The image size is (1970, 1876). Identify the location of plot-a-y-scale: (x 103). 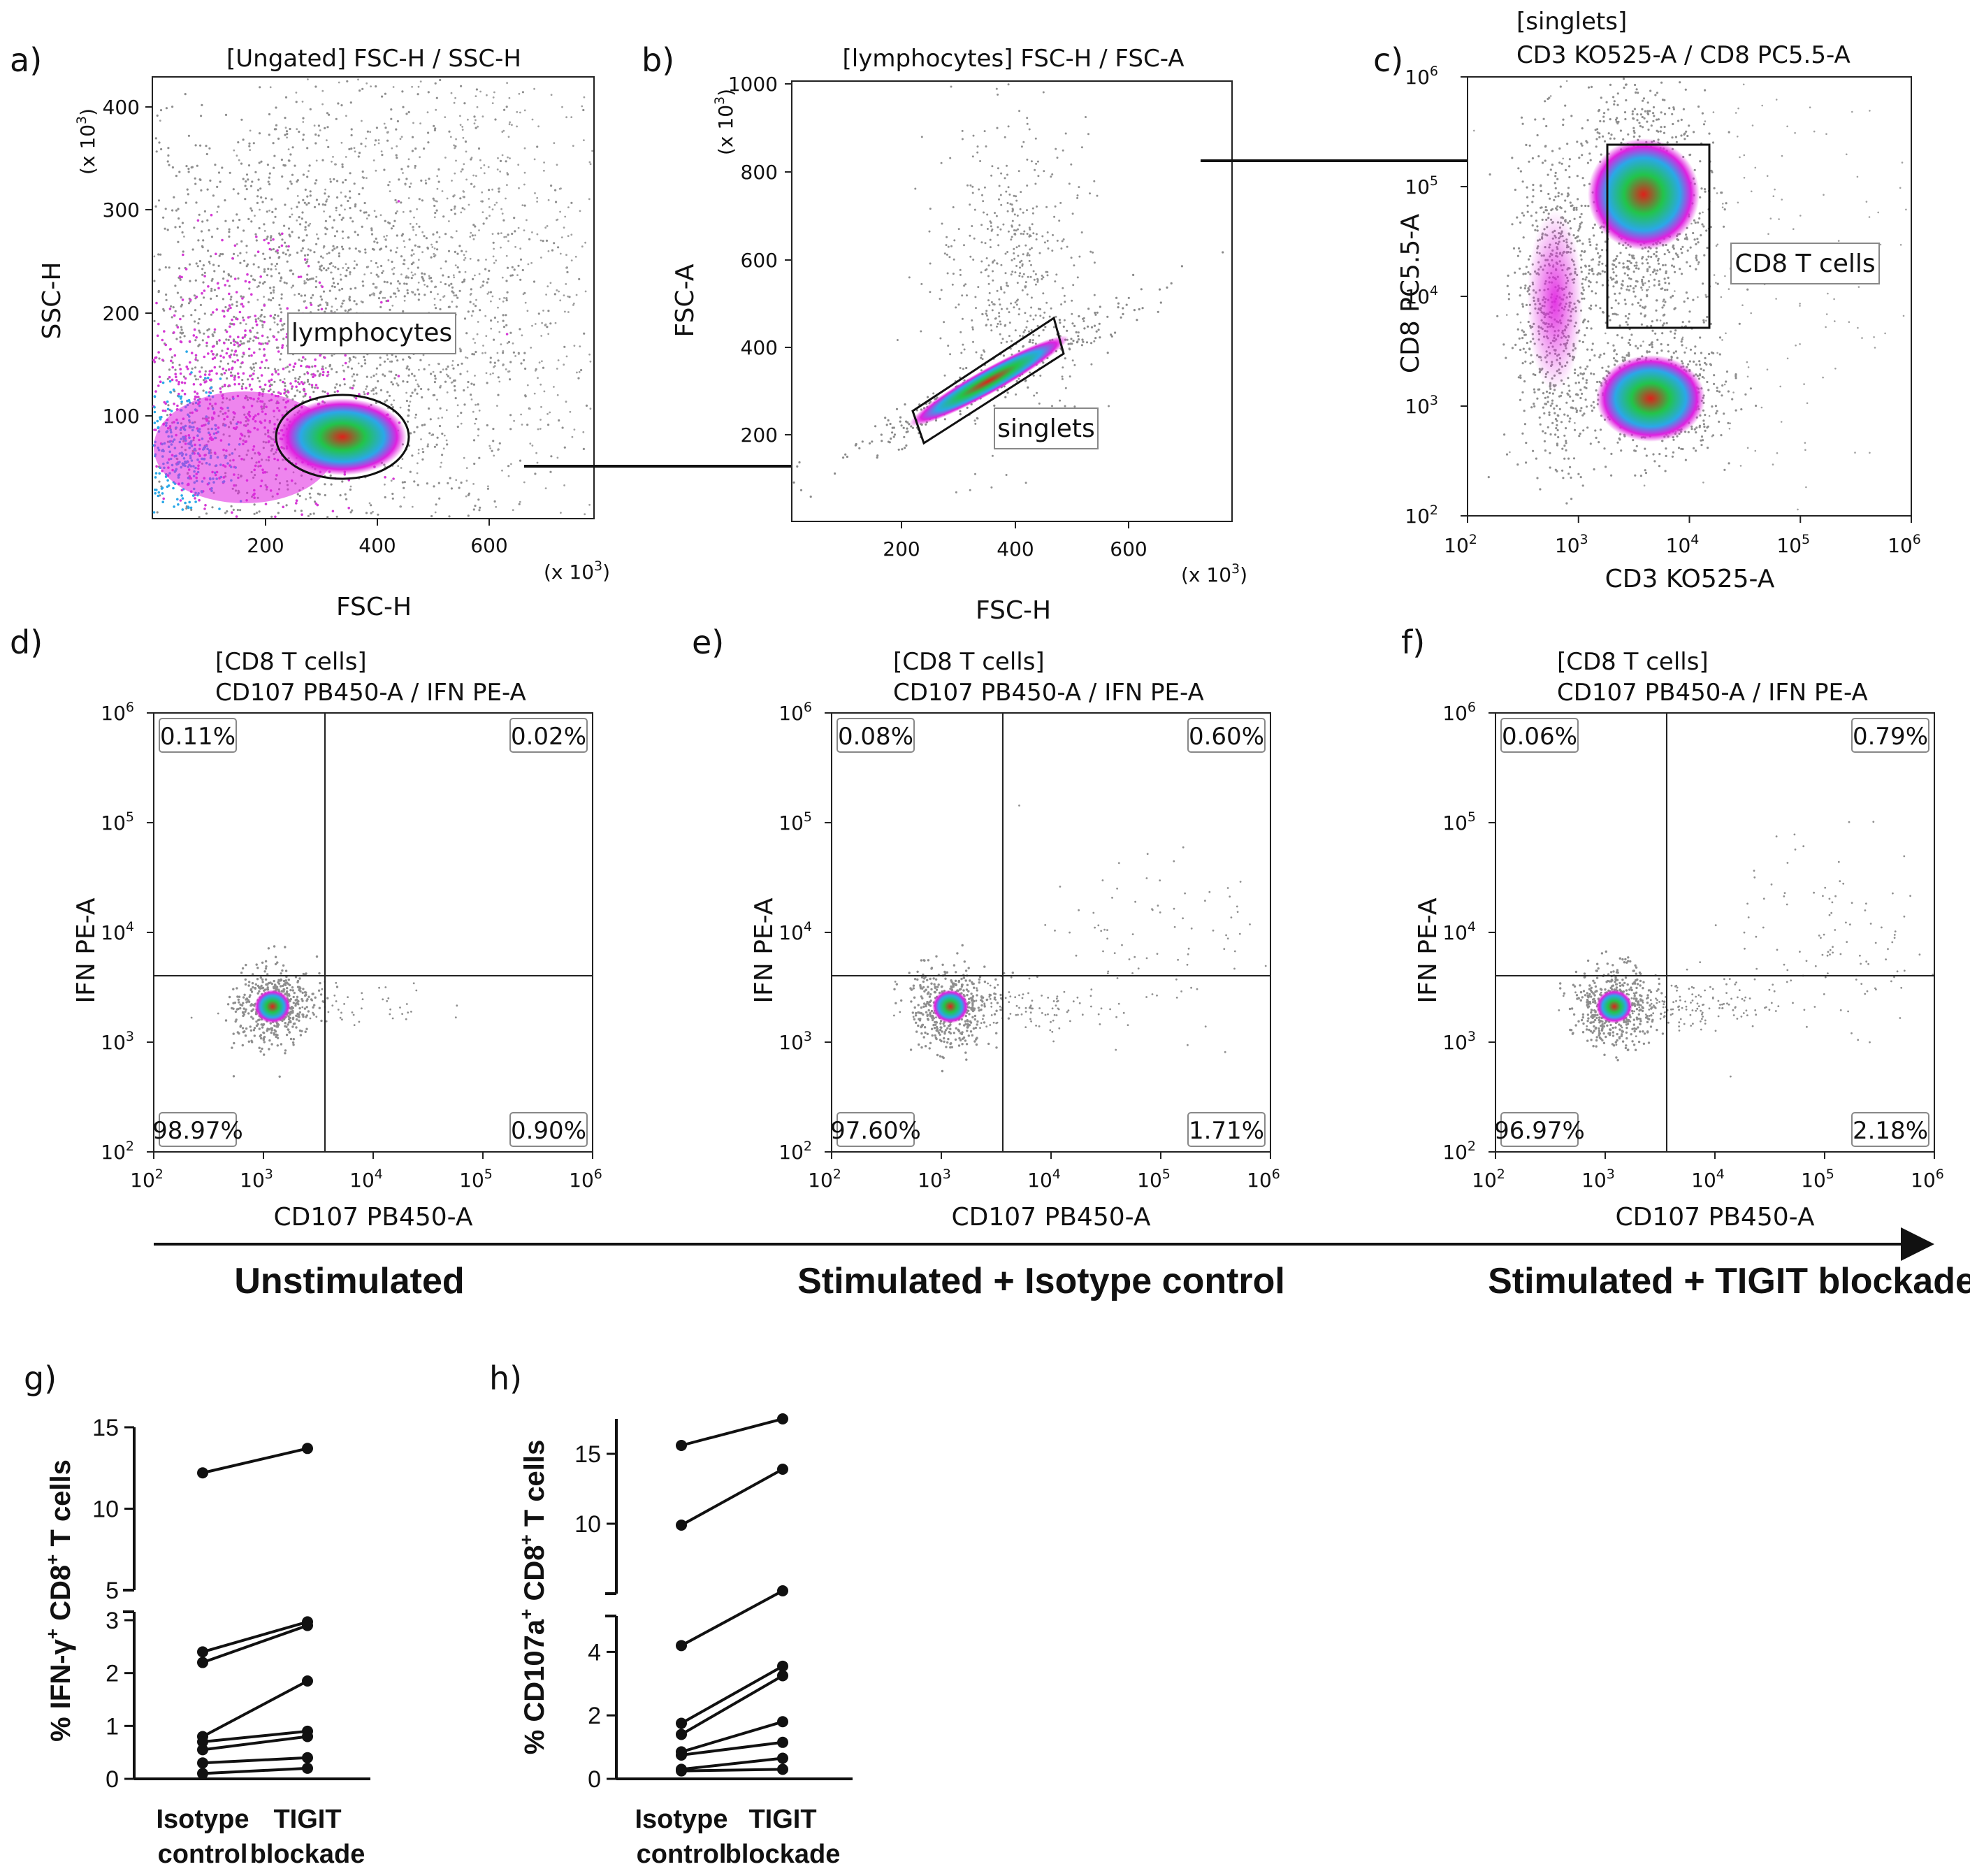
(86, 141).